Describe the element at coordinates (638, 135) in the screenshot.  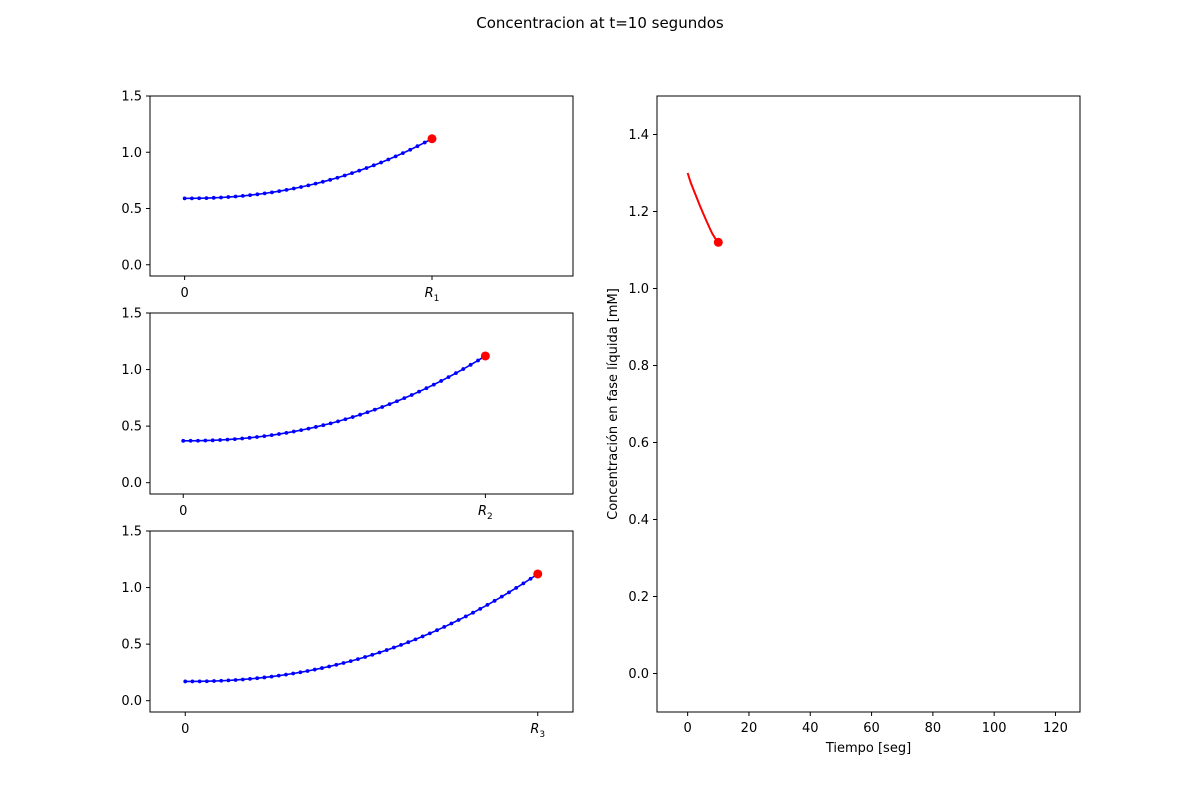
I see `time-plot-ytick-label: 1.4` at that location.